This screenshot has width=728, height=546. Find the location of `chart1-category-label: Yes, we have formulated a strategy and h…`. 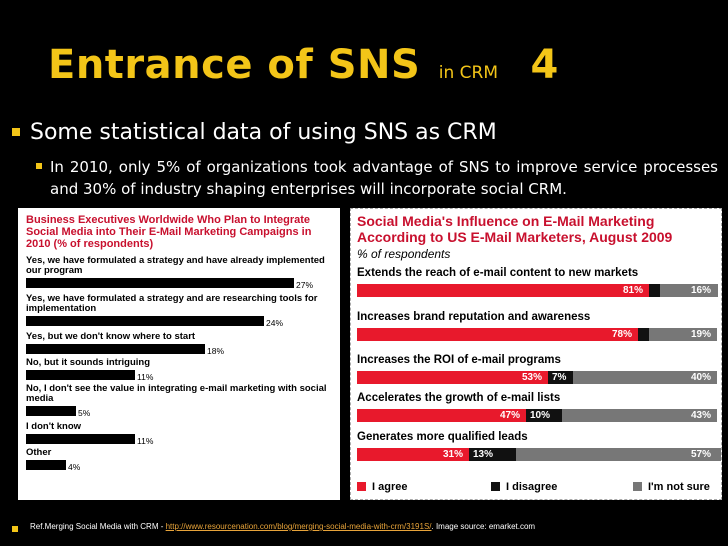

chart1-category-label: Yes, we have formulated a strategy and h… is located at coordinates (175, 265).